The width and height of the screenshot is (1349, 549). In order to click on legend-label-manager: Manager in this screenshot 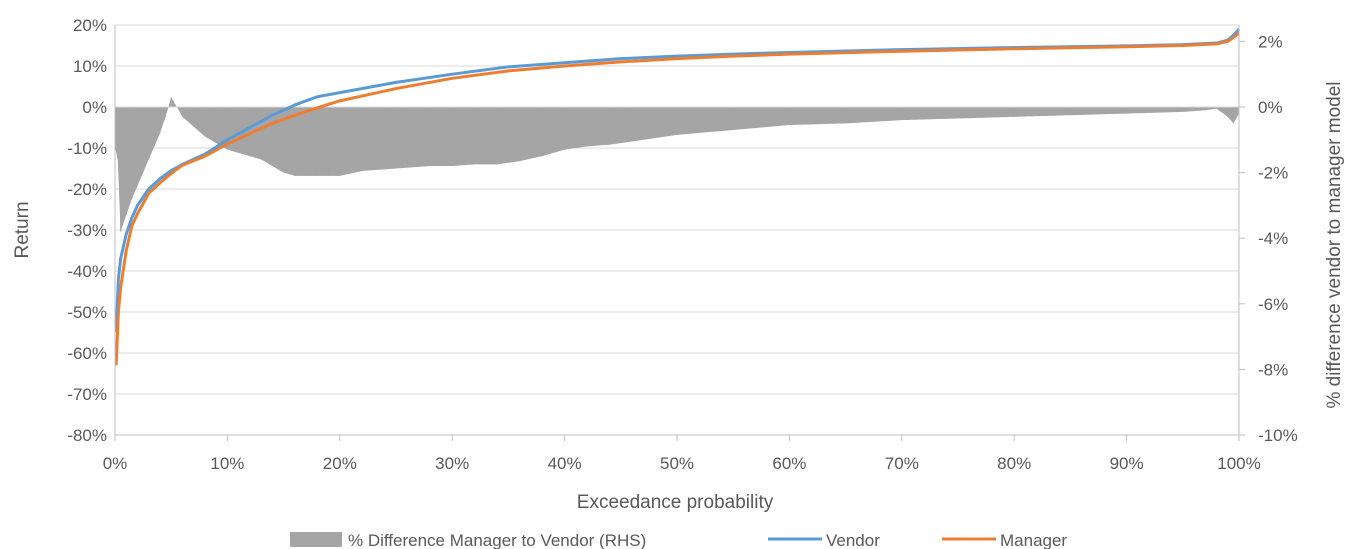, I will do `click(1033, 540)`.